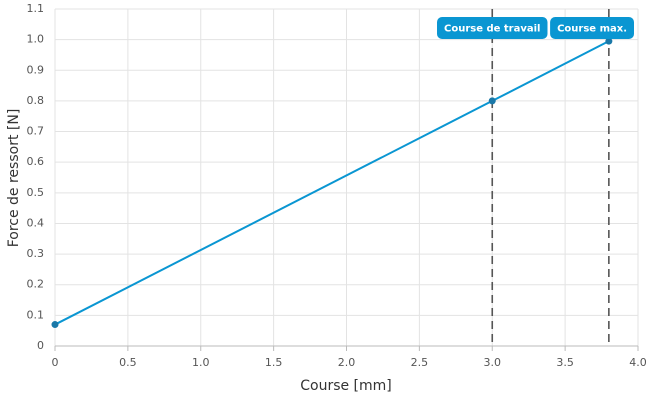 This screenshot has width=650, height=400. What do you see at coordinates (565, 362) in the screenshot?
I see `x-tick-label: 3.5` at bounding box center [565, 362].